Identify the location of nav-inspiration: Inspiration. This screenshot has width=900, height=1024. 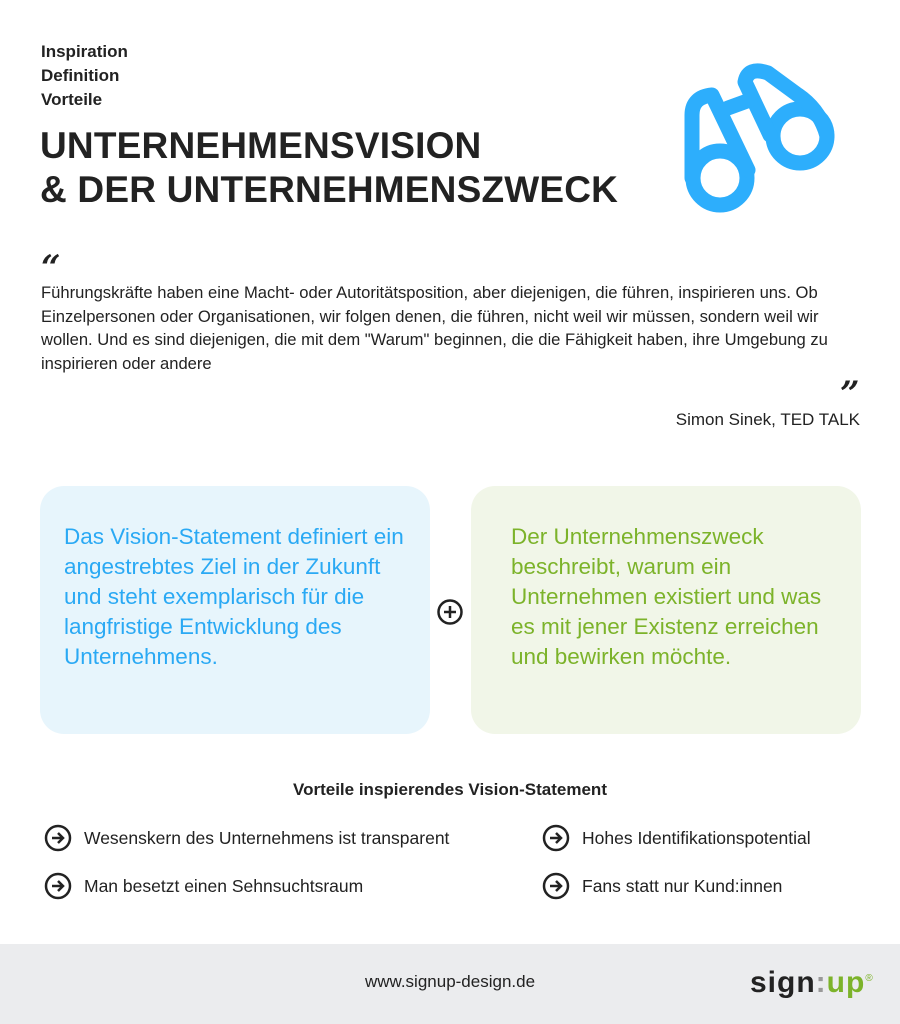
(84, 51).